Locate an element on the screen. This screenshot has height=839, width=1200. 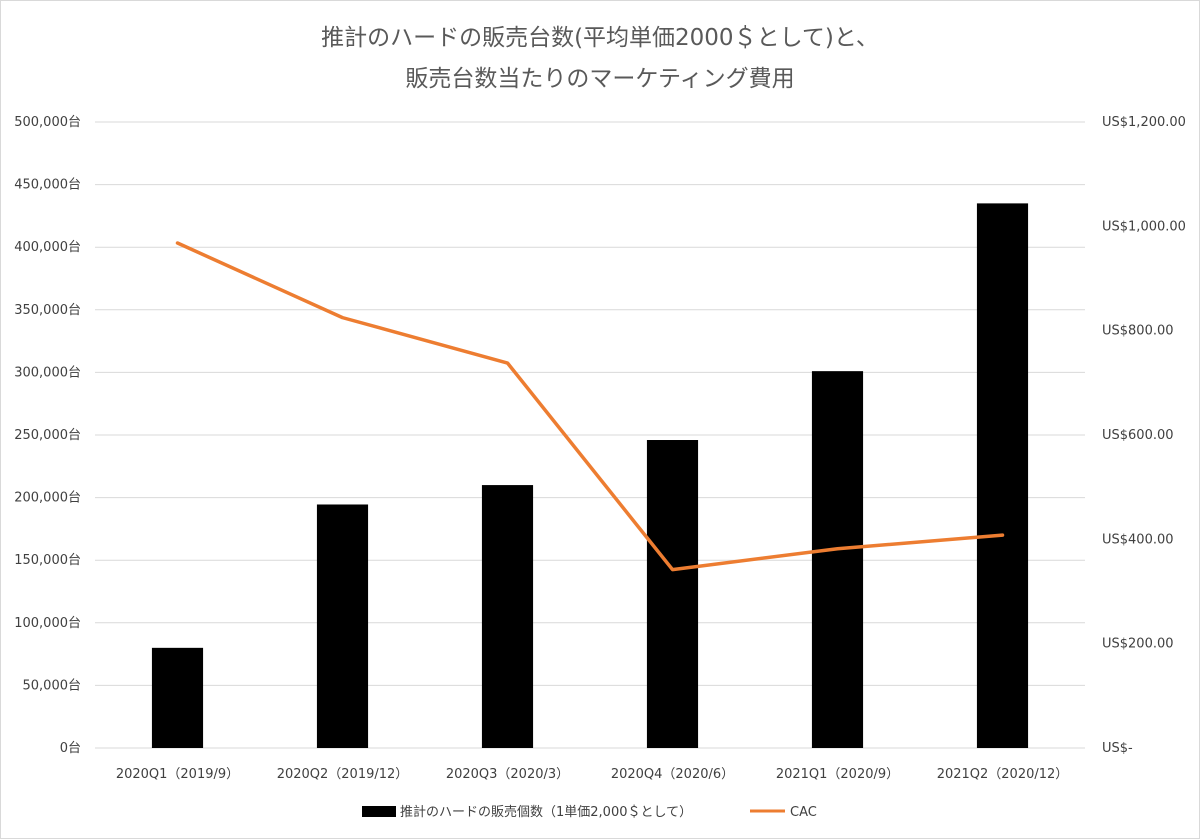
left-tick-label: 300,000台 is located at coordinates (47, 372).